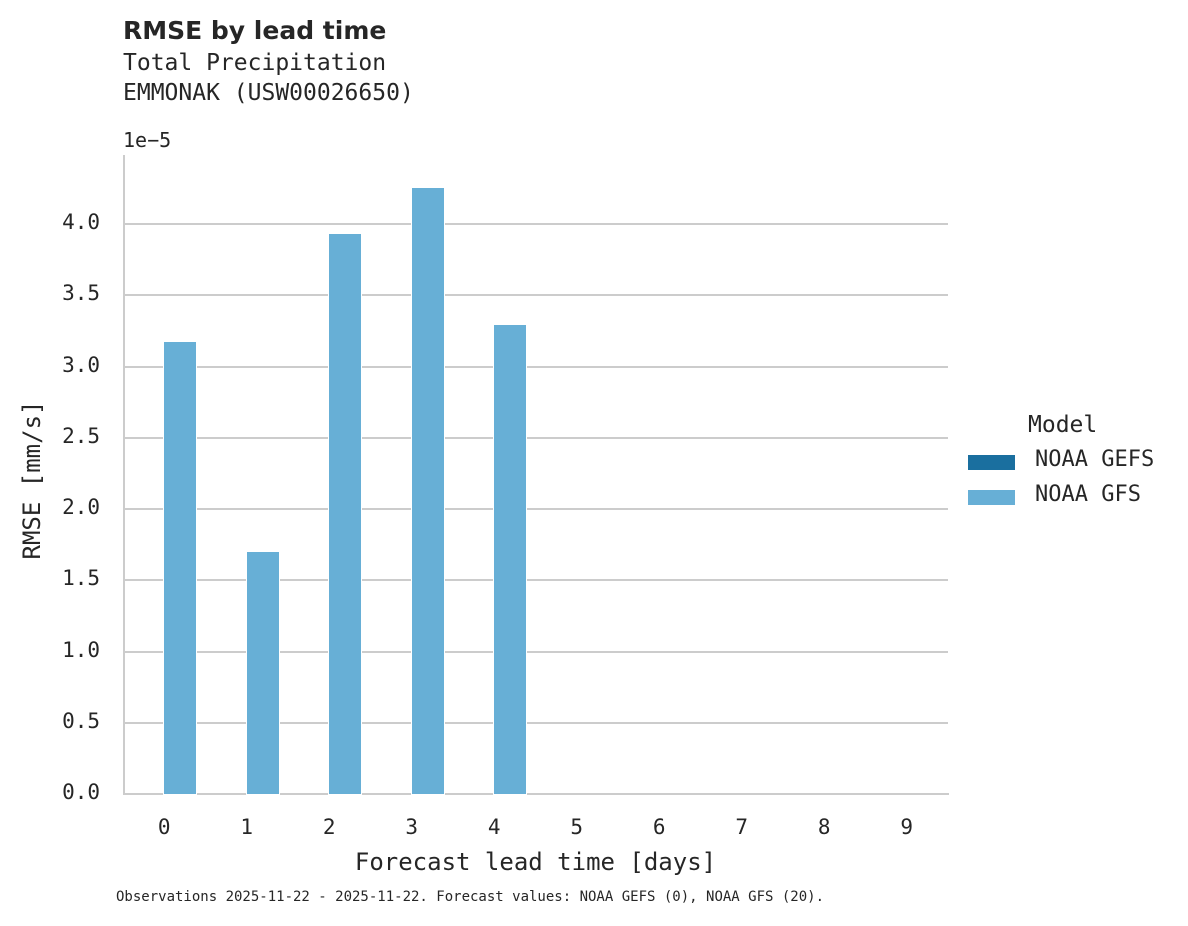 This screenshot has height=926, width=1188. I want to click on legend-label-gfs: NOAA GFS, so click(1088, 494).